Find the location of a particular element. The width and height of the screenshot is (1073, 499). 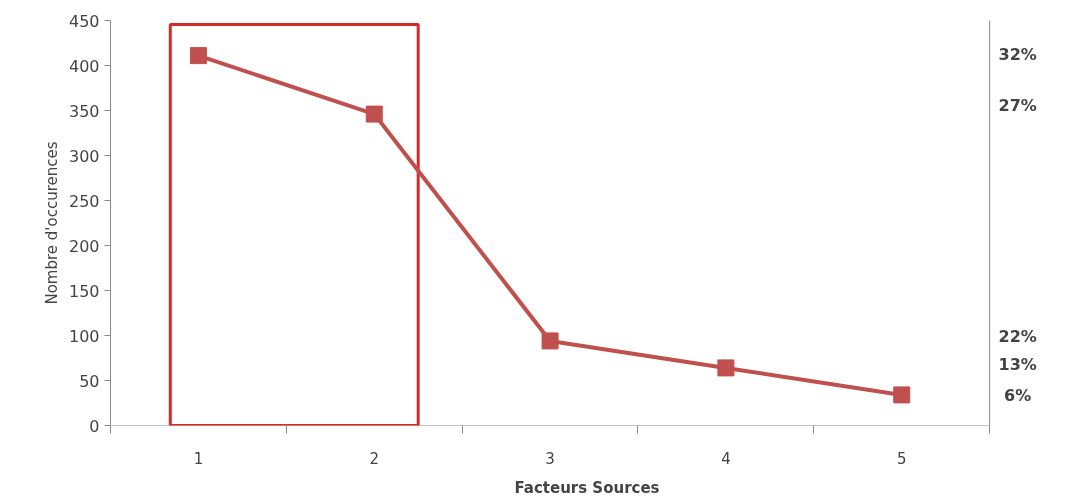

x-tick-label: 4 is located at coordinates (726, 458).